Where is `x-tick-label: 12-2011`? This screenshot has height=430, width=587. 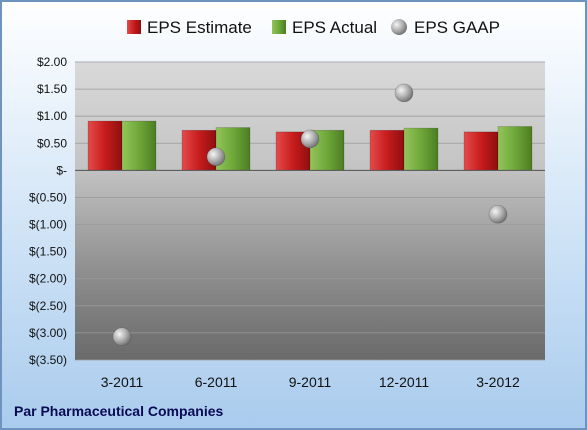
x-tick-label: 12-2011 is located at coordinates (404, 382).